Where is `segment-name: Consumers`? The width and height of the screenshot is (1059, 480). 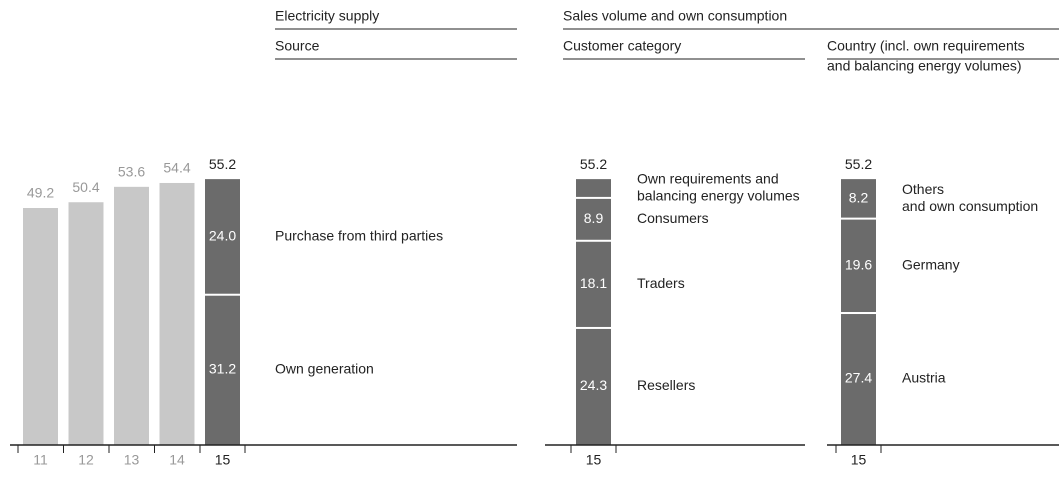 segment-name: Consumers is located at coordinates (673, 218).